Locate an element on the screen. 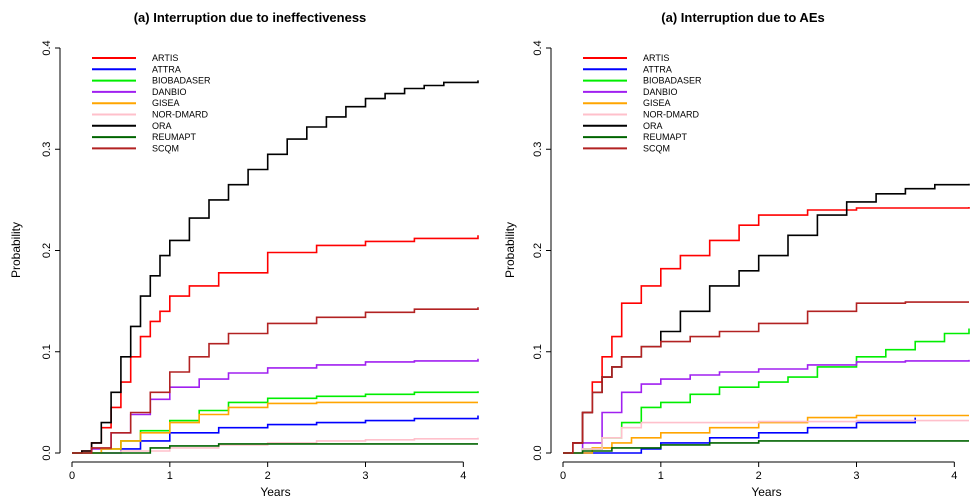 The width and height of the screenshot is (971, 501). series-line-gisea is located at coordinates (275, 427).